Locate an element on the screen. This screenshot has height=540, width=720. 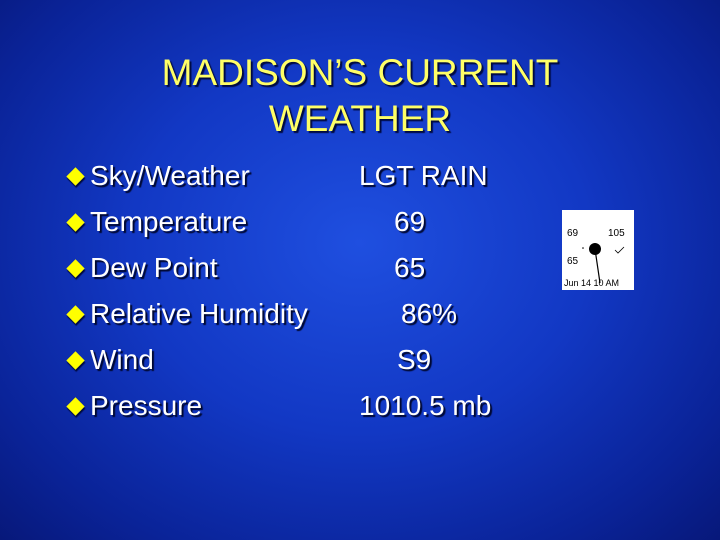
item-label: Relative Humidity is located at coordinates (199, 313).